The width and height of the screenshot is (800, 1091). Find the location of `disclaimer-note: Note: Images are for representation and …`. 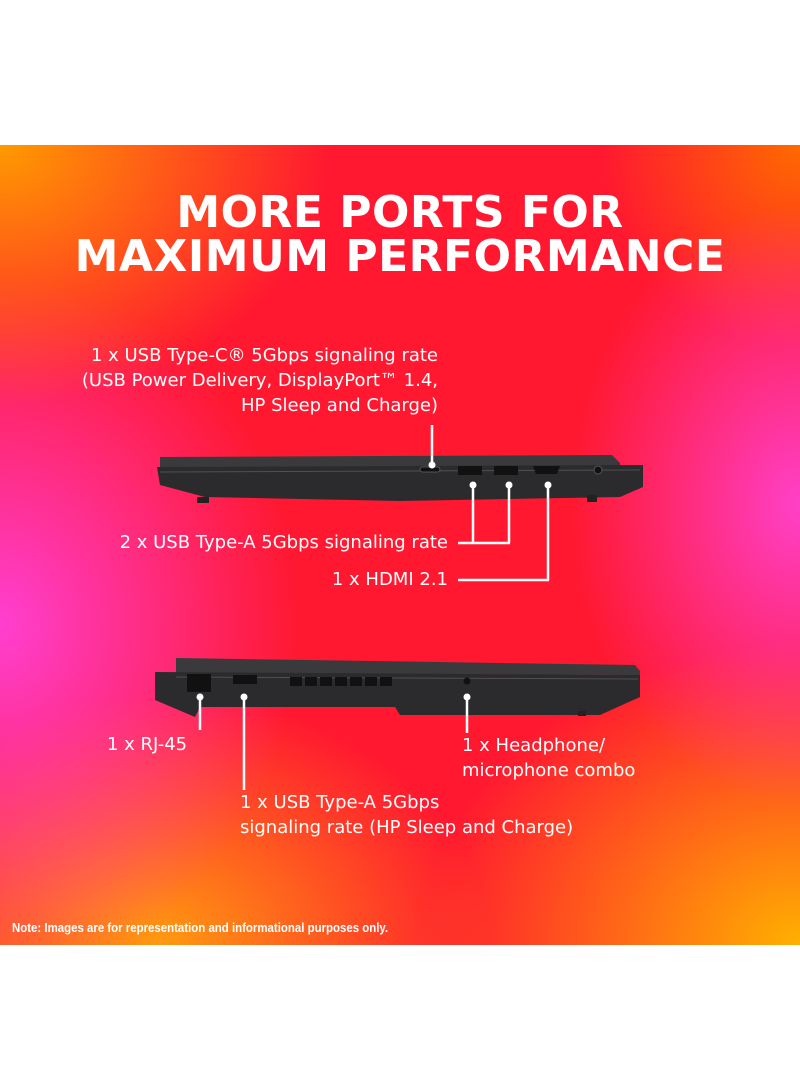

disclaimer-note: Note: Images are for representation and … is located at coordinates (200, 927).